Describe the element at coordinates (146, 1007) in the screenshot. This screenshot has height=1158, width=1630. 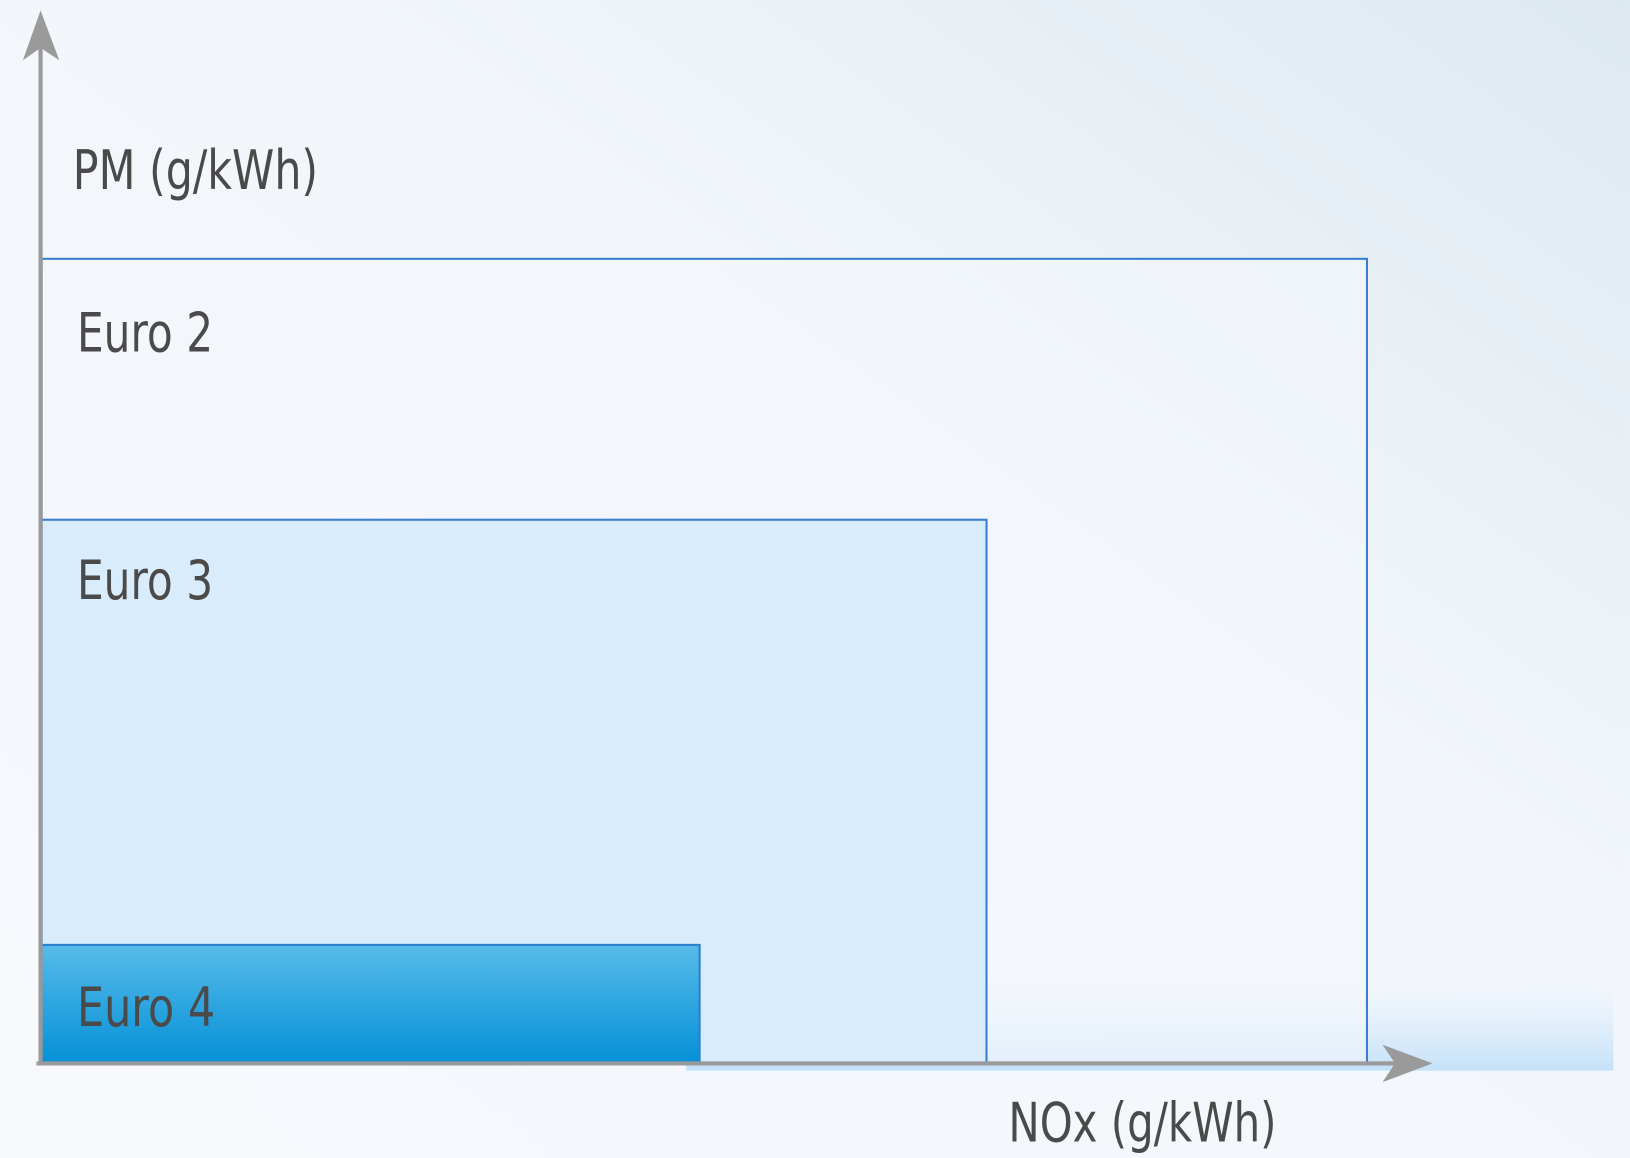
I see `box-label: Euro 4` at that location.